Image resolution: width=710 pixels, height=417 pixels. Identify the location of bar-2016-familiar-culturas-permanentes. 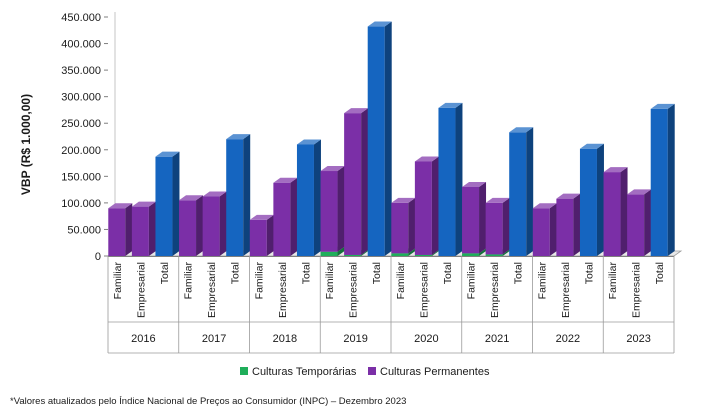
(120, 229).